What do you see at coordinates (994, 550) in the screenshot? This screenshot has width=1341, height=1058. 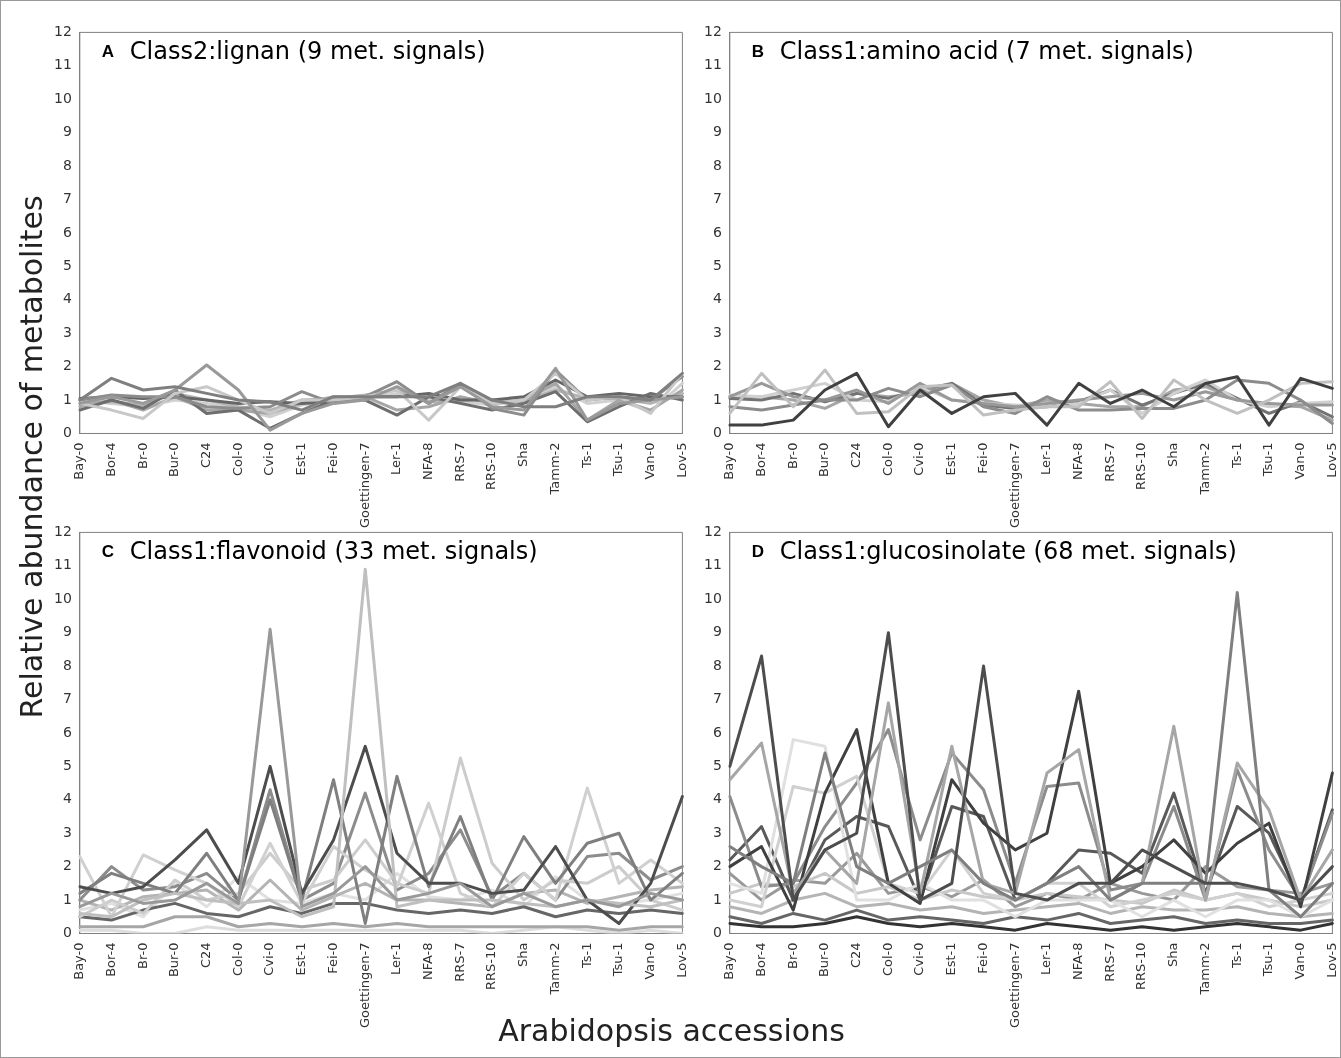 I see `chart-title: D Class1:glucosinolate (68 met. signals)` at bounding box center [994, 550].